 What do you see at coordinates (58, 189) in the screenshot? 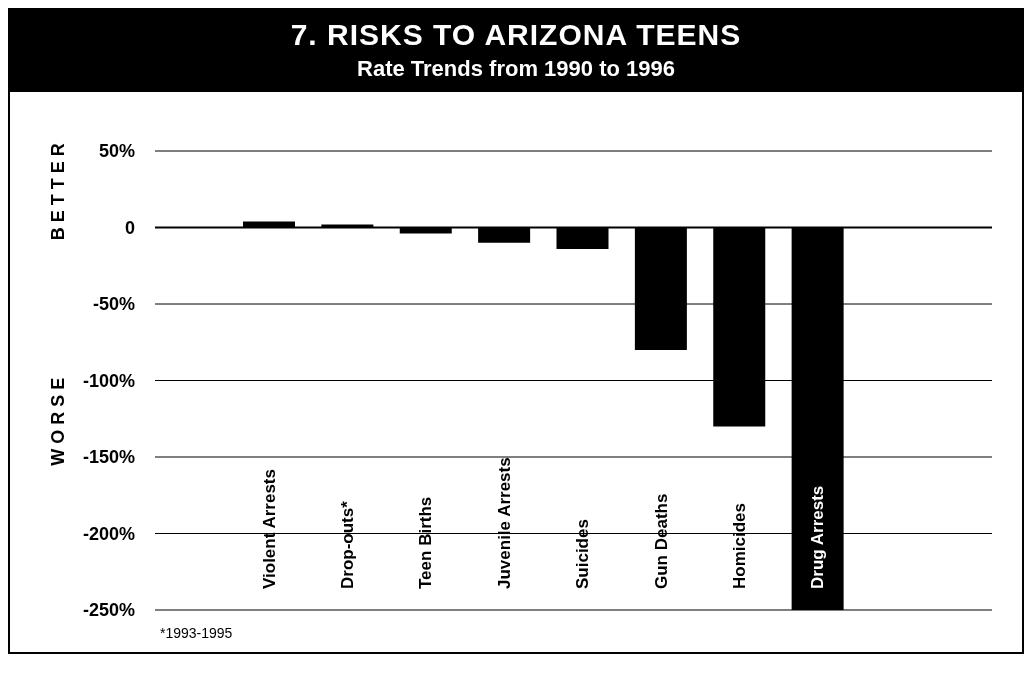
I see `text: BETTER` at bounding box center [58, 189].